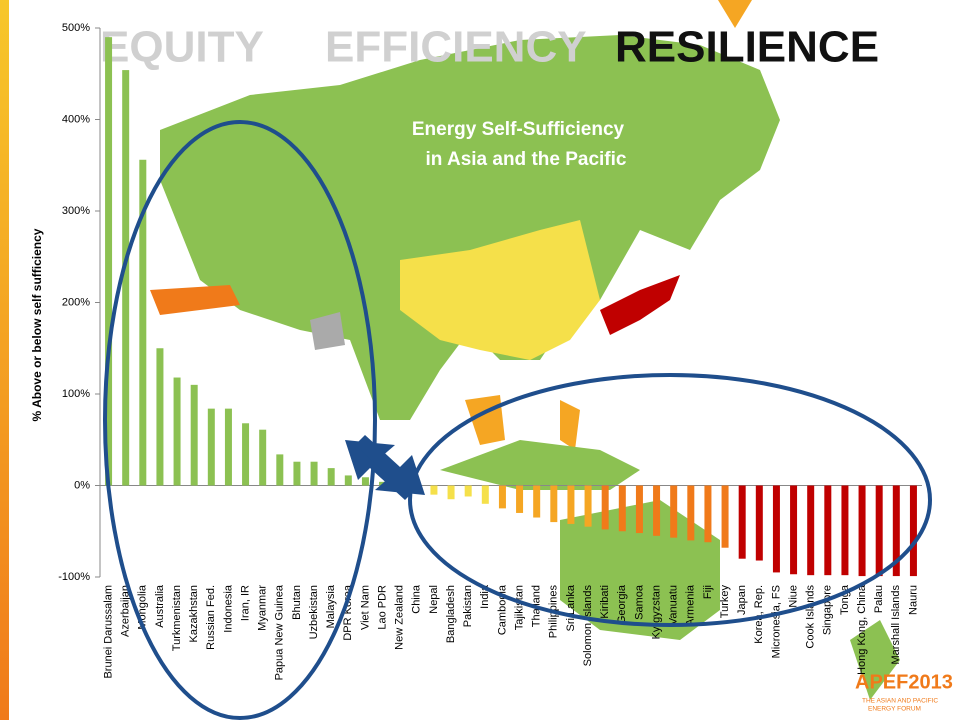  Describe the element at coordinates (126, 611) in the screenshot. I see `x-tick-label: Azerbaijan` at that location.